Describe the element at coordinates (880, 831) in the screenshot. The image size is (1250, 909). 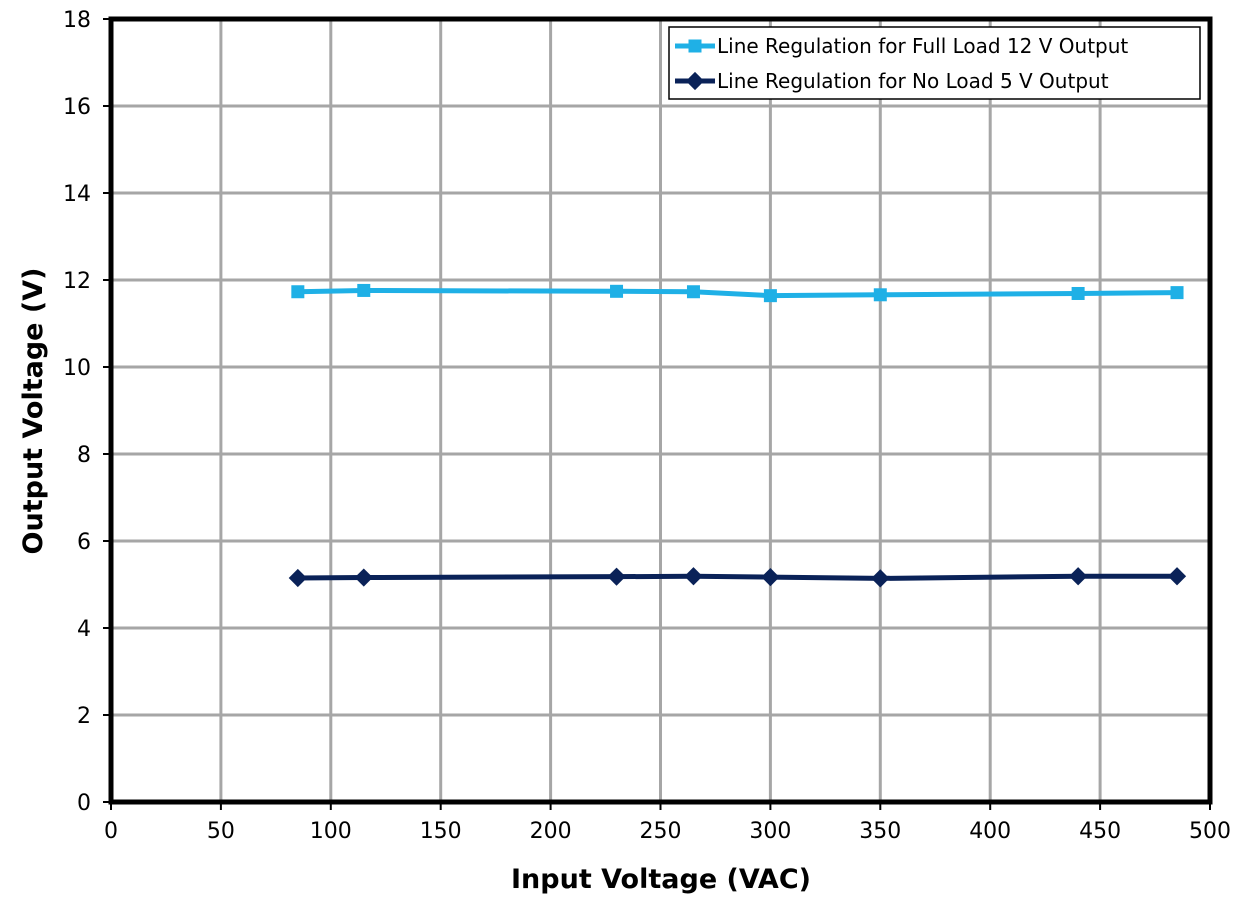
I see `x-tick-label: 350` at that location.